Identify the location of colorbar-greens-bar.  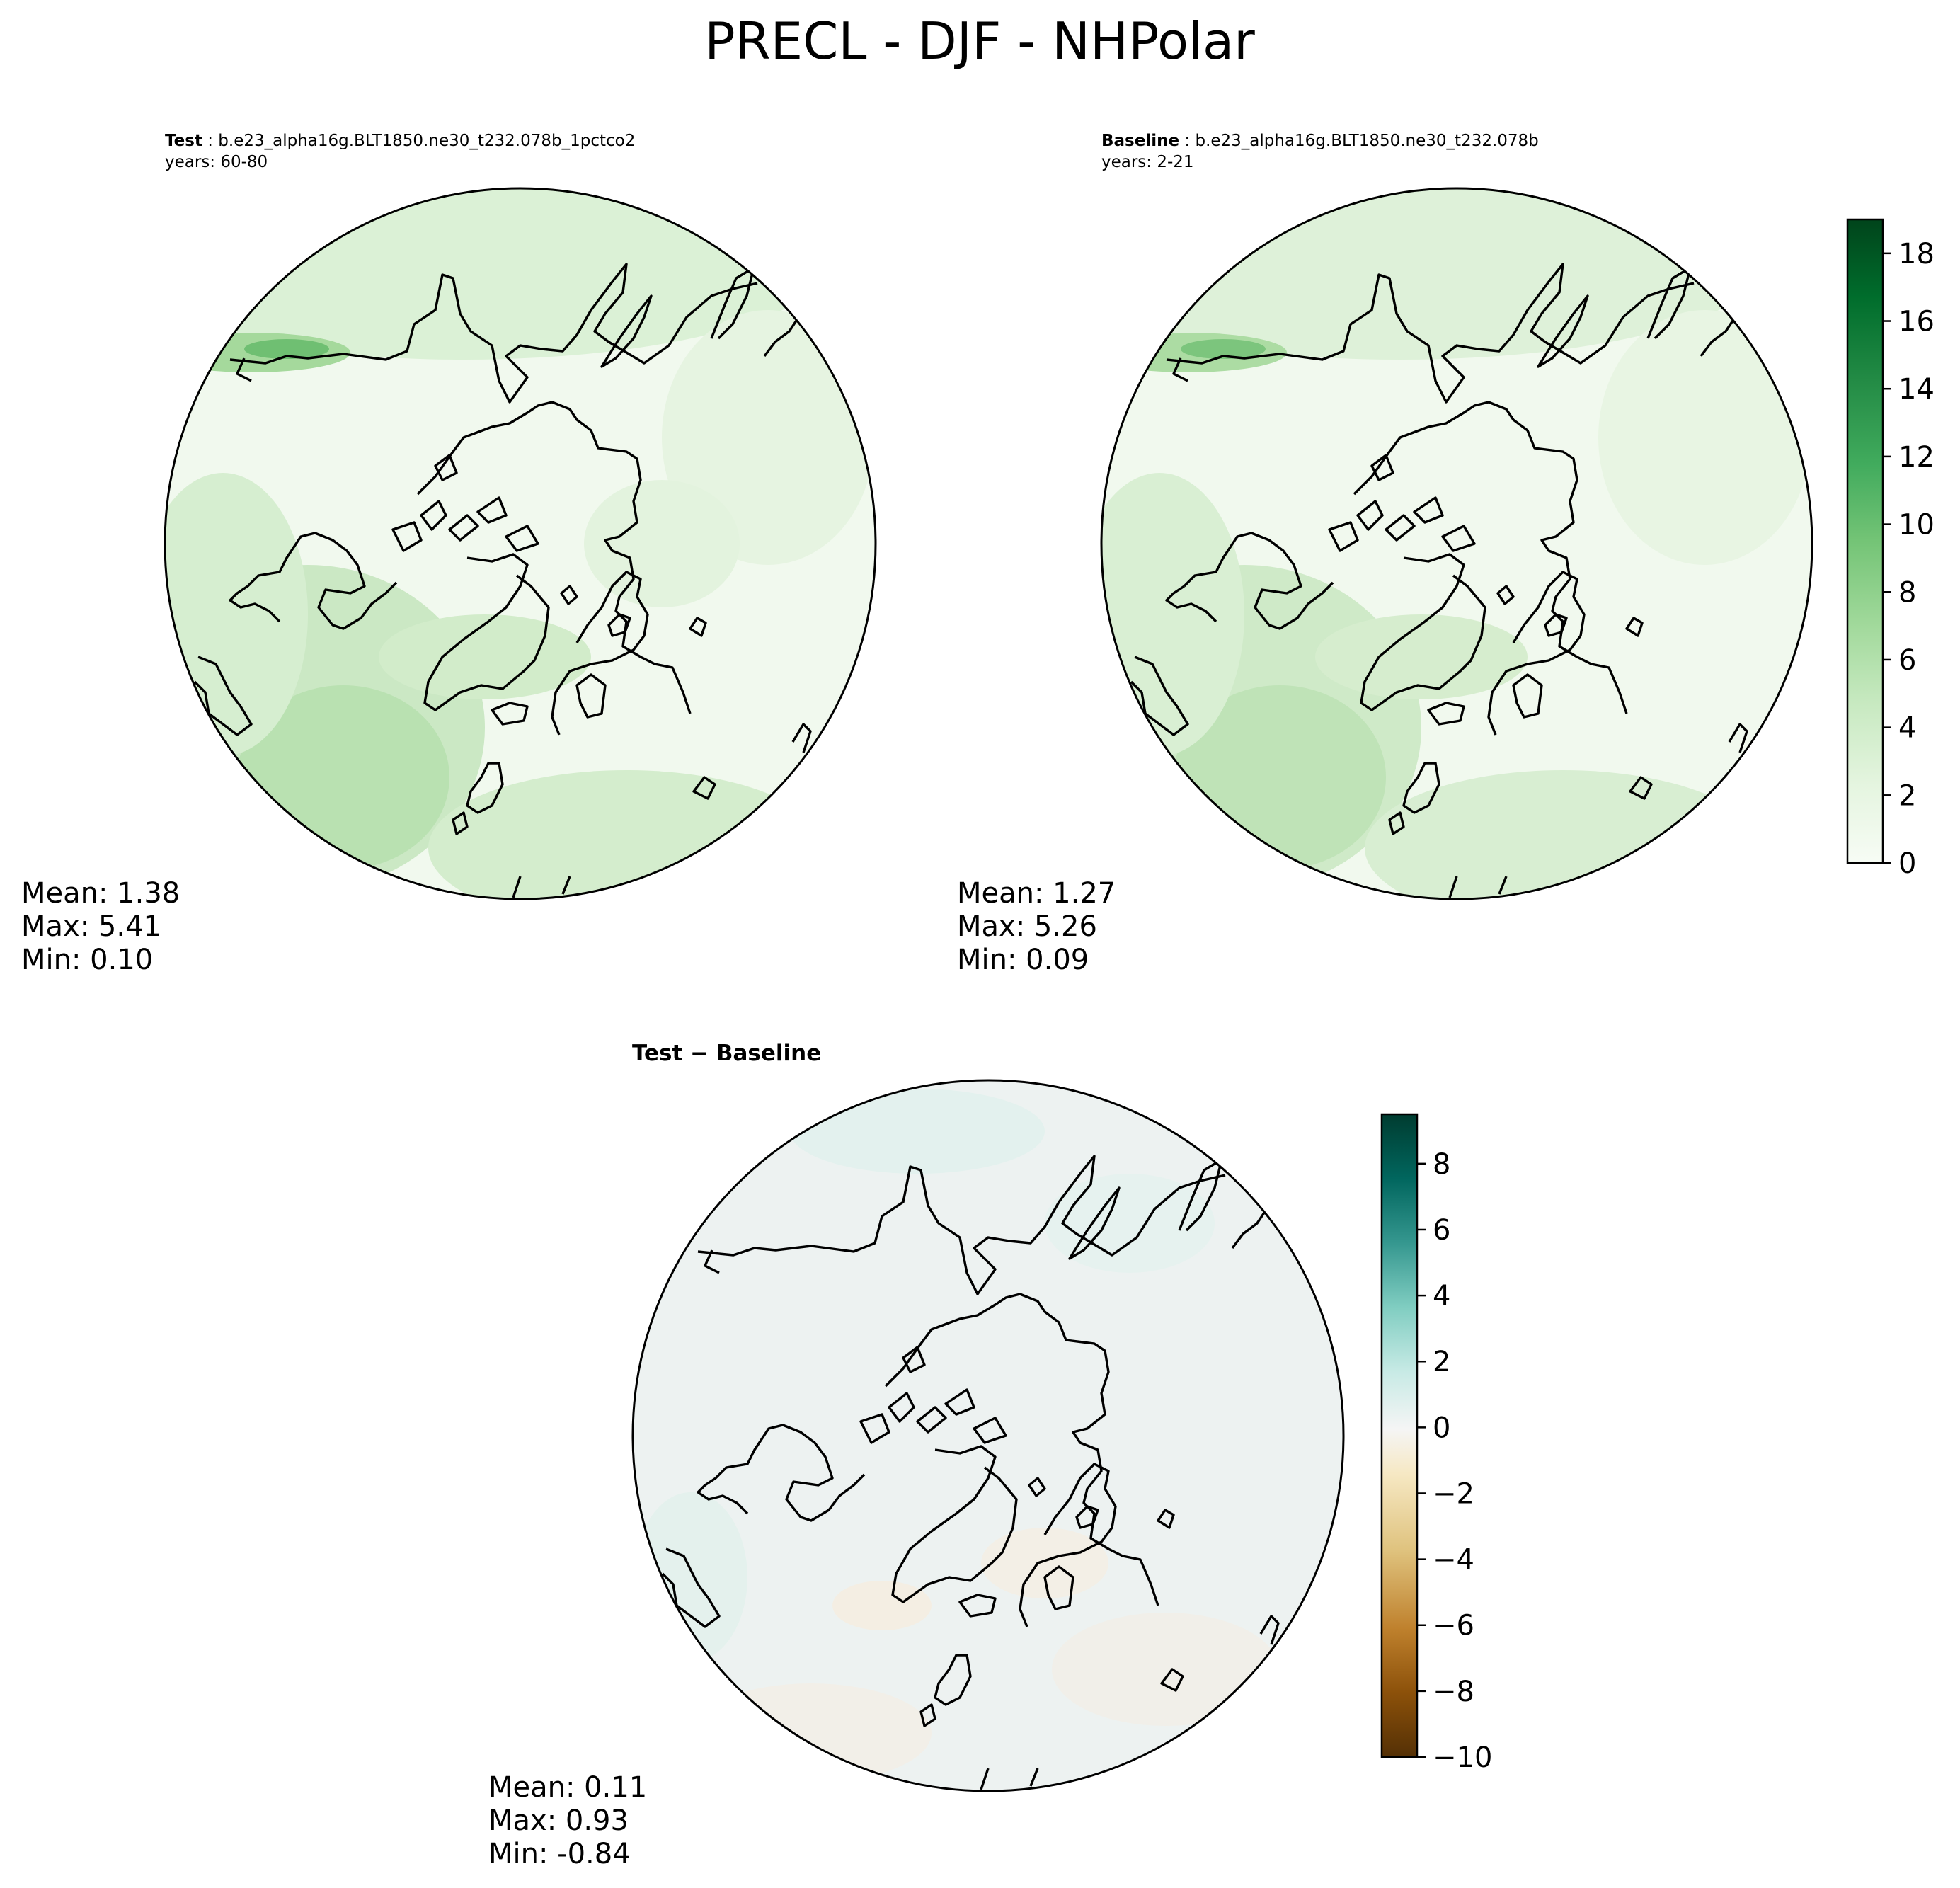
(1865, 541).